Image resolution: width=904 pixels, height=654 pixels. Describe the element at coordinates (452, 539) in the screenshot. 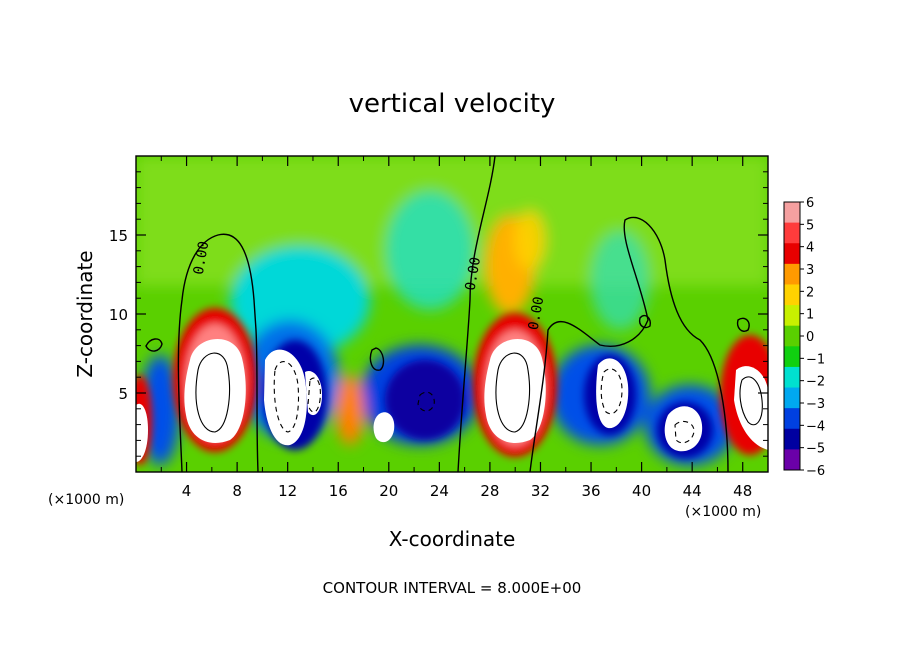

I see `x-axis-label: X-coordinate` at that location.